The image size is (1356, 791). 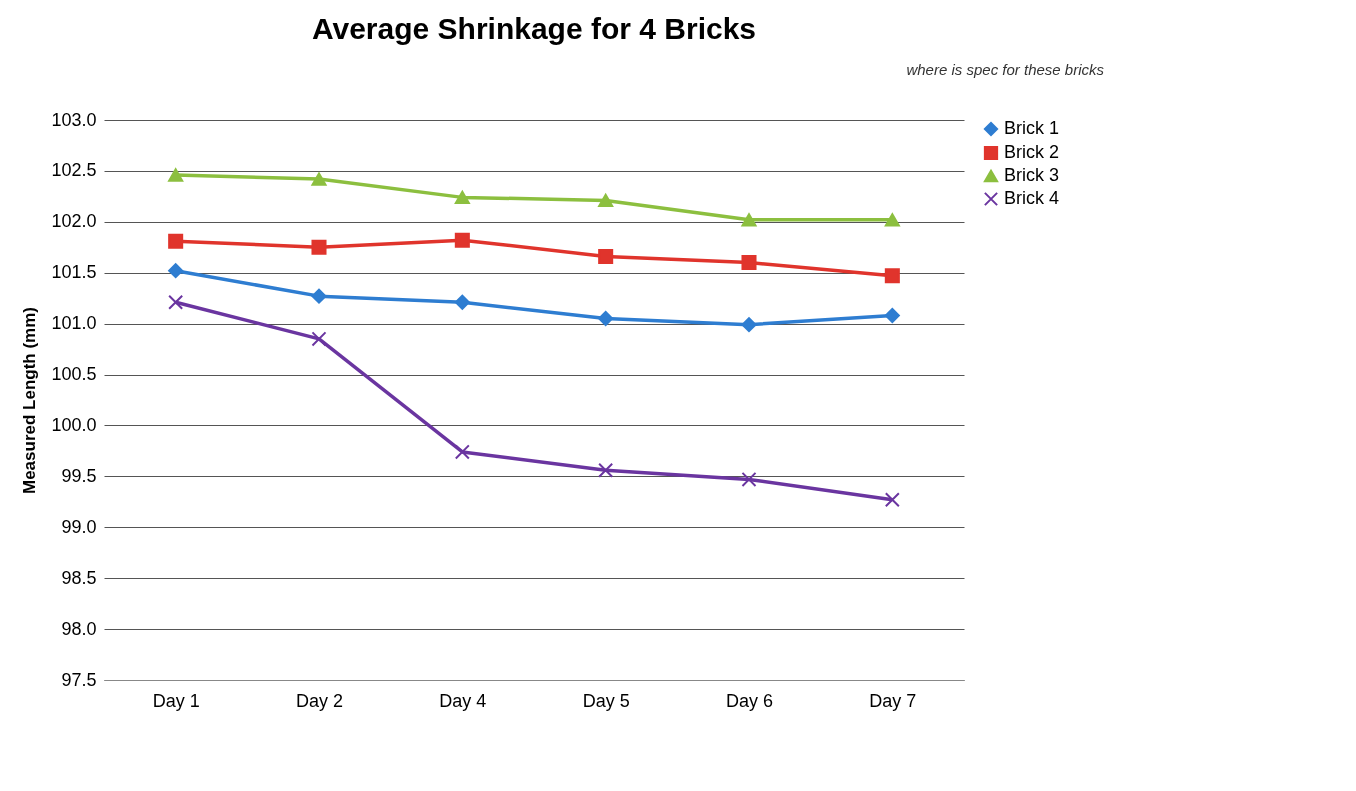 What do you see at coordinates (74, 323) in the screenshot?
I see `y-tick-label: 101.0` at bounding box center [74, 323].